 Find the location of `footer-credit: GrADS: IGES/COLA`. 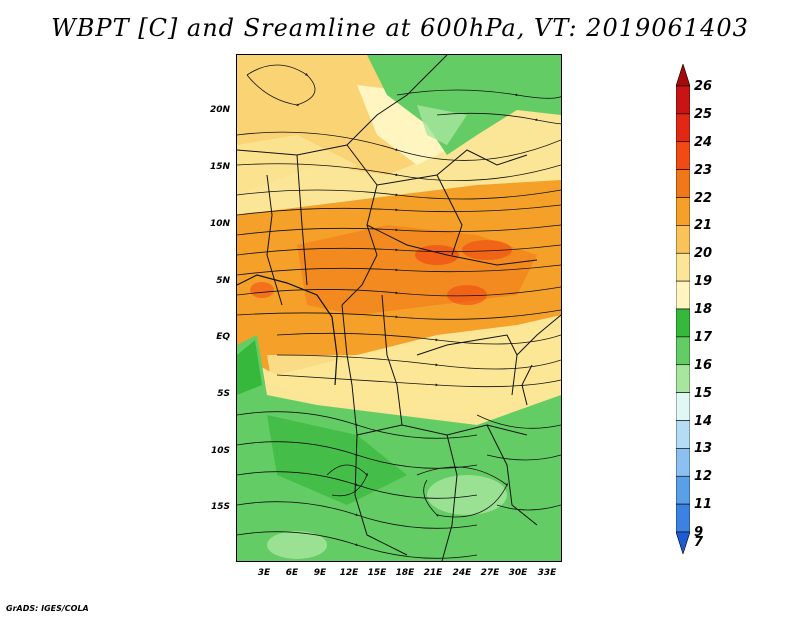

footer-credit: GrADS: IGES/COLA is located at coordinates (47, 608).